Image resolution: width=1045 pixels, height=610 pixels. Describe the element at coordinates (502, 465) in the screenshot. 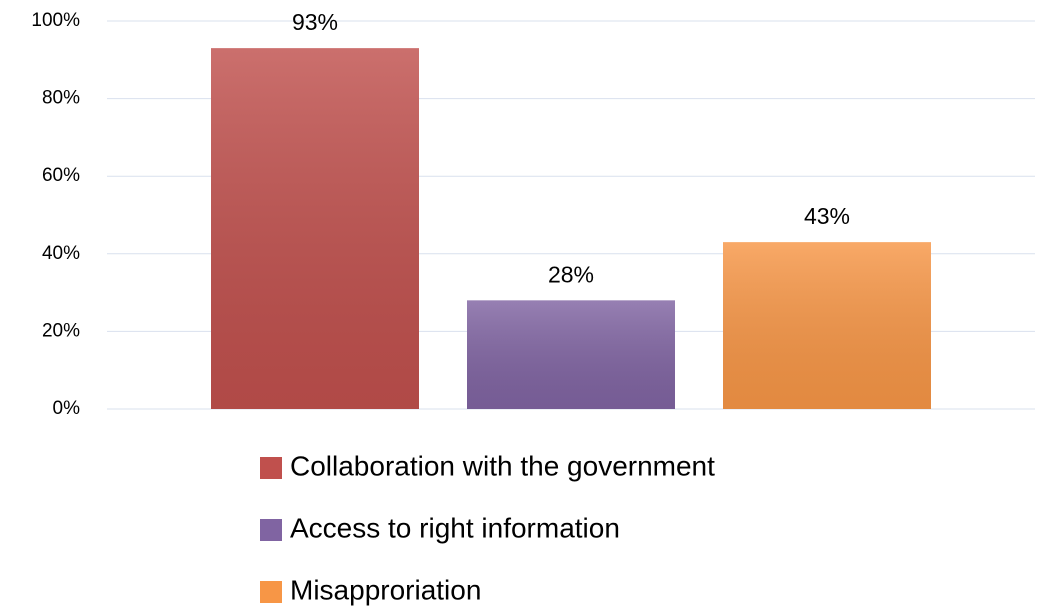

I see `legend-label: Collaboration with the government` at that location.